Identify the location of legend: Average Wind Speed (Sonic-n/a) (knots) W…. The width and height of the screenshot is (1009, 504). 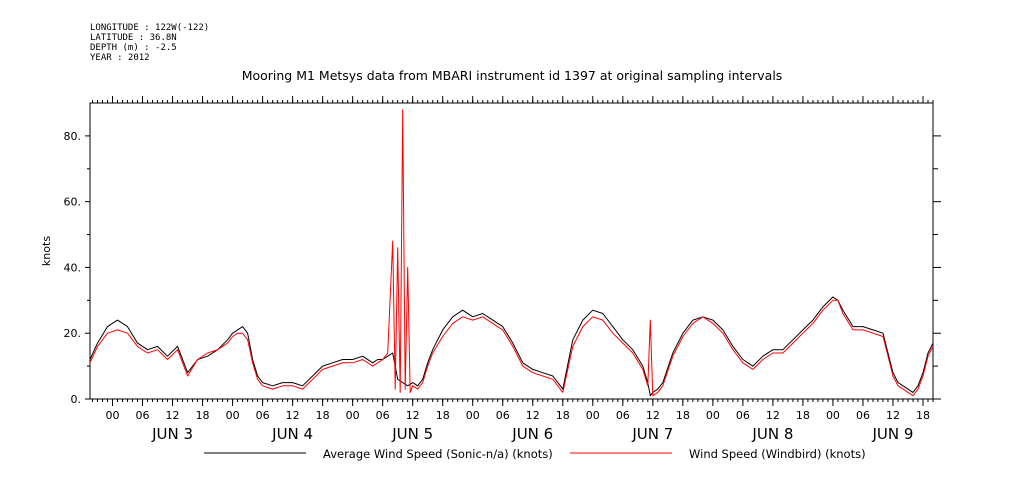
(535, 454).